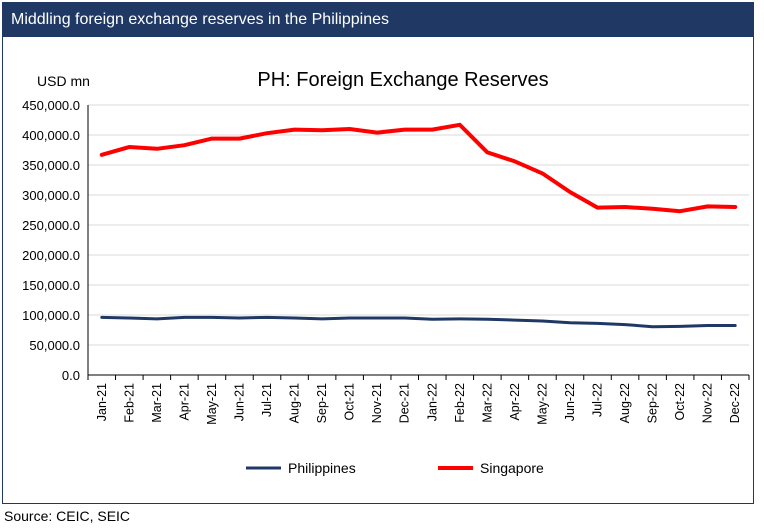 Image resolution: width=764 pixels, height=530 pixels. What do you see at coordinates (653, 403) in the screenshot?
I see `x-tick-label: Sep-22` at bounding box center [653, 403].